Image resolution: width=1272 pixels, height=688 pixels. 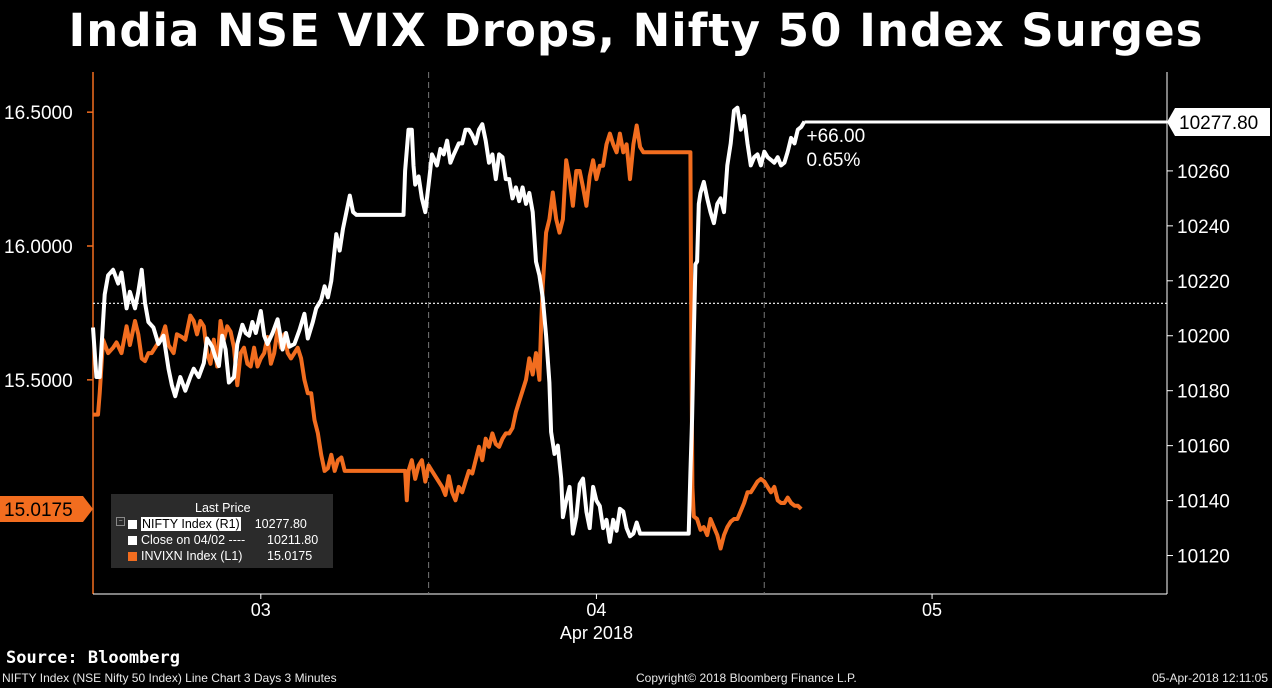 What do you see at coordinates (120, 521) in the screenshot?
I see `legend-collapse-icon: −` at bounding box center [120, 521].